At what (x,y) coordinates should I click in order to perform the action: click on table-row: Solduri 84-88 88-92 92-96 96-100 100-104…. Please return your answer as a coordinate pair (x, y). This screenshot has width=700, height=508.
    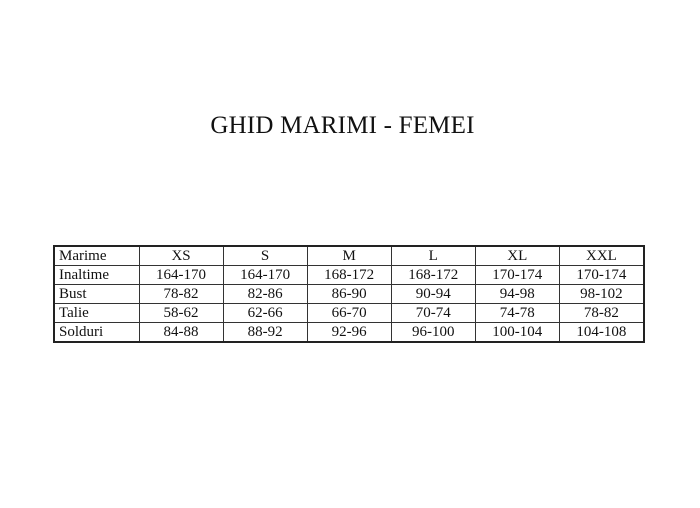
    Looking at the image, I should click on (349, 332).